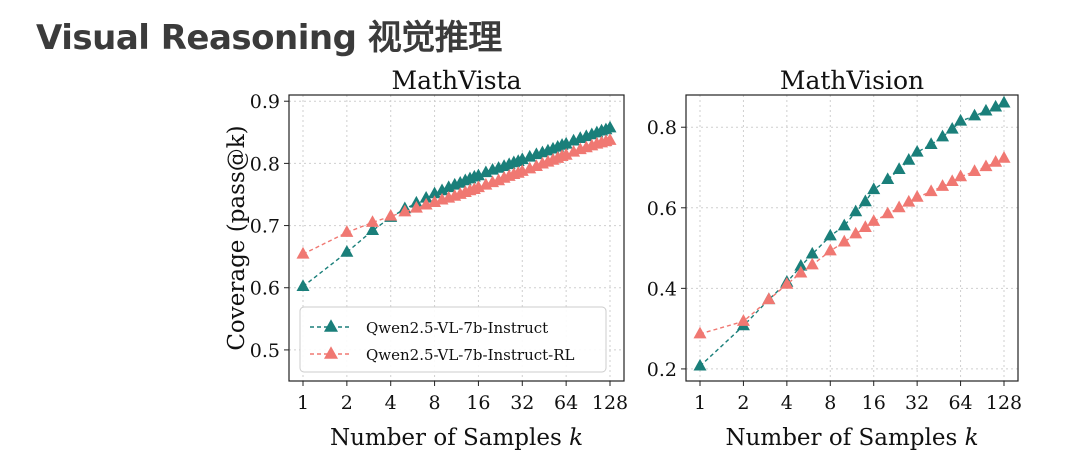 The width and height of the screenshot is (1080, 469). What do you see at coordinates (237, 237) in the screenshot?
I see `y-axis-label: Coverage (pass@k)` at bounding box center [237, 237].